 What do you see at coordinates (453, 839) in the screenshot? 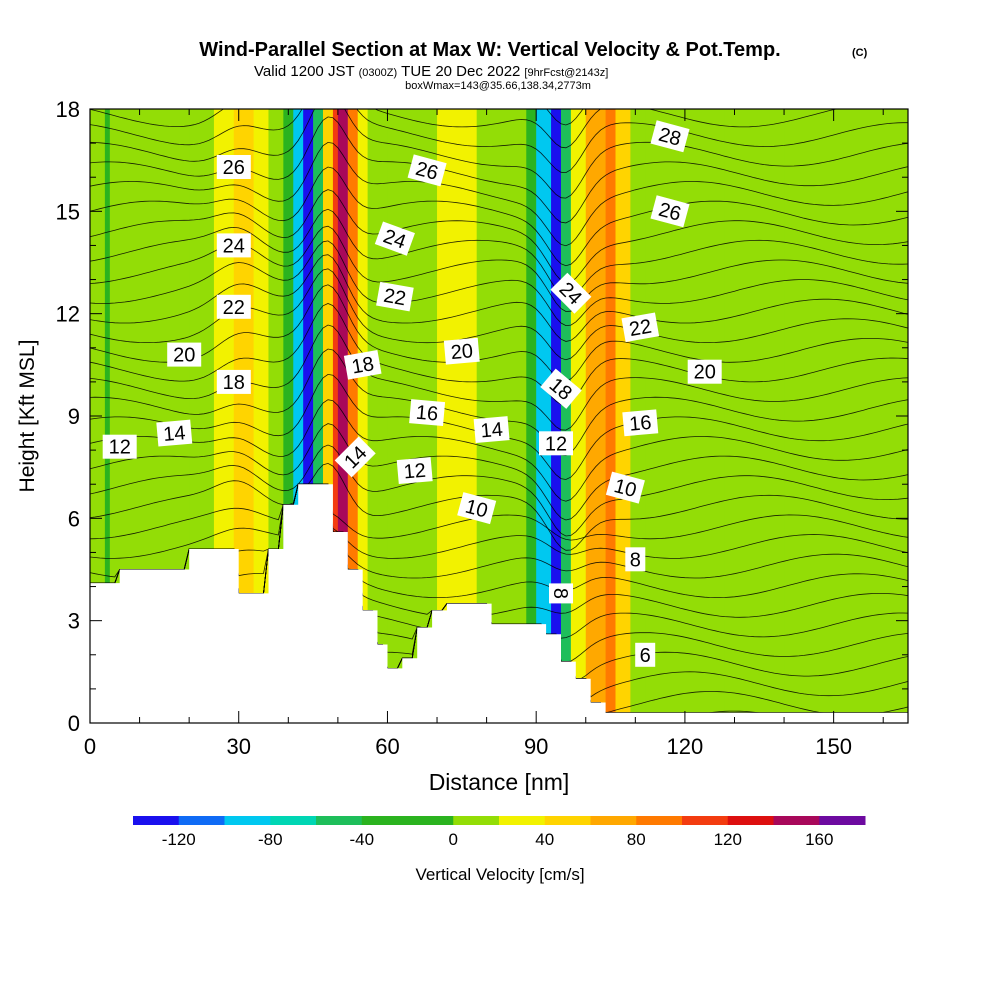
I see `colorbar-tick-label: 0` at bounding box center [453, 839].